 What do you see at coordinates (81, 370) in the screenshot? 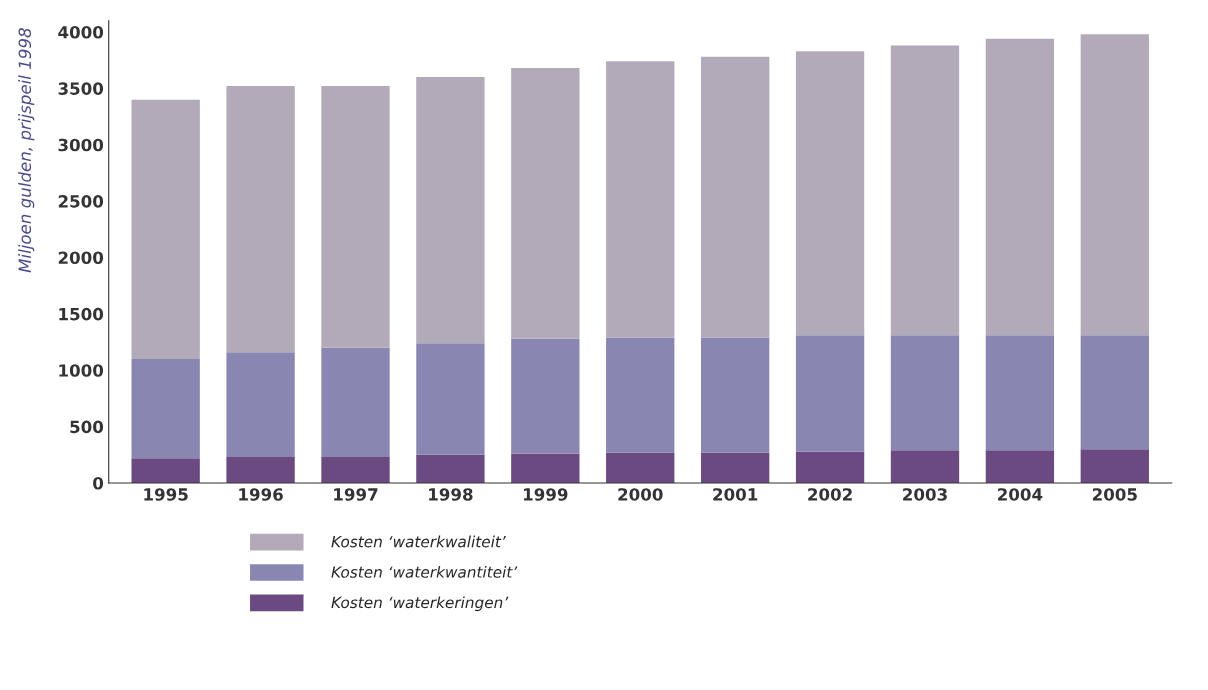
I see `y-tick-label: 1000` at bounding box center [81, 370].